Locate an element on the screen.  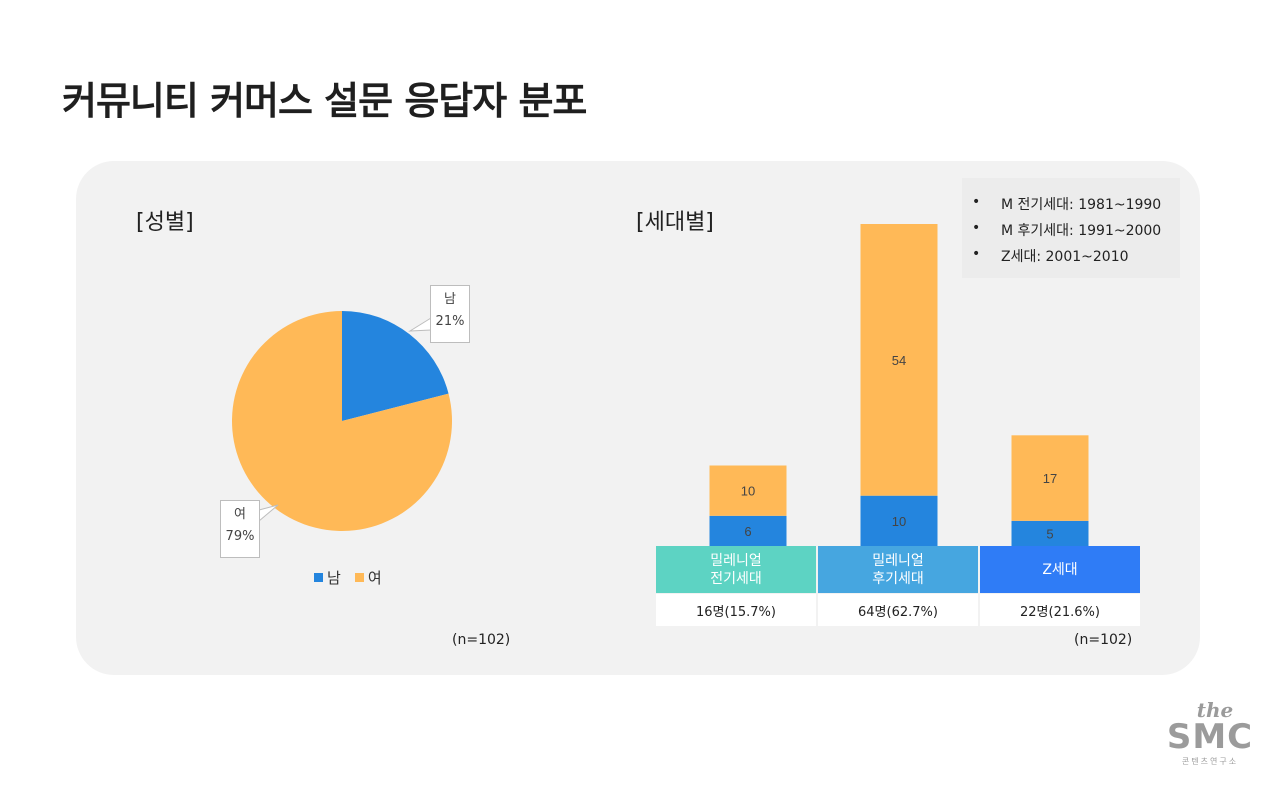
legend-swatch-male is located at coordinates (318, 577).